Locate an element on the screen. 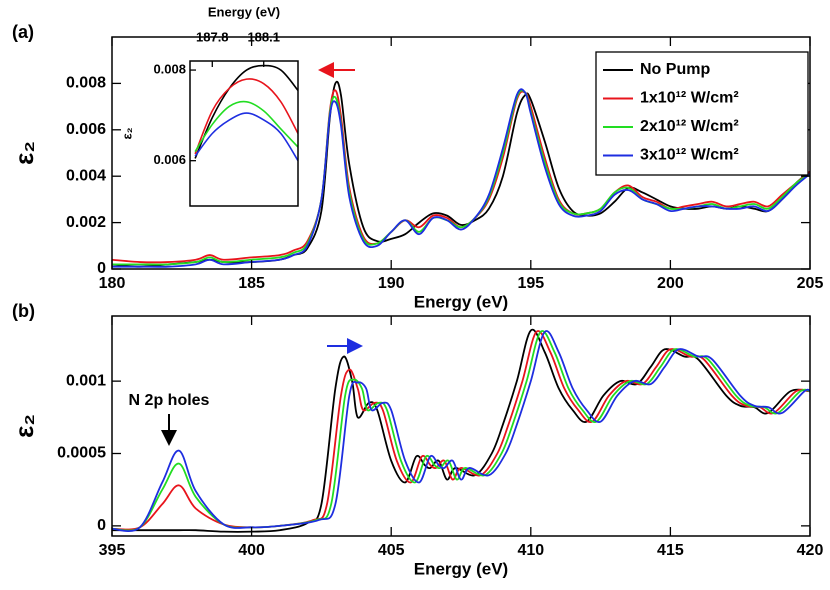  x-tick-label: 400 is located at coordinates (251, 550).